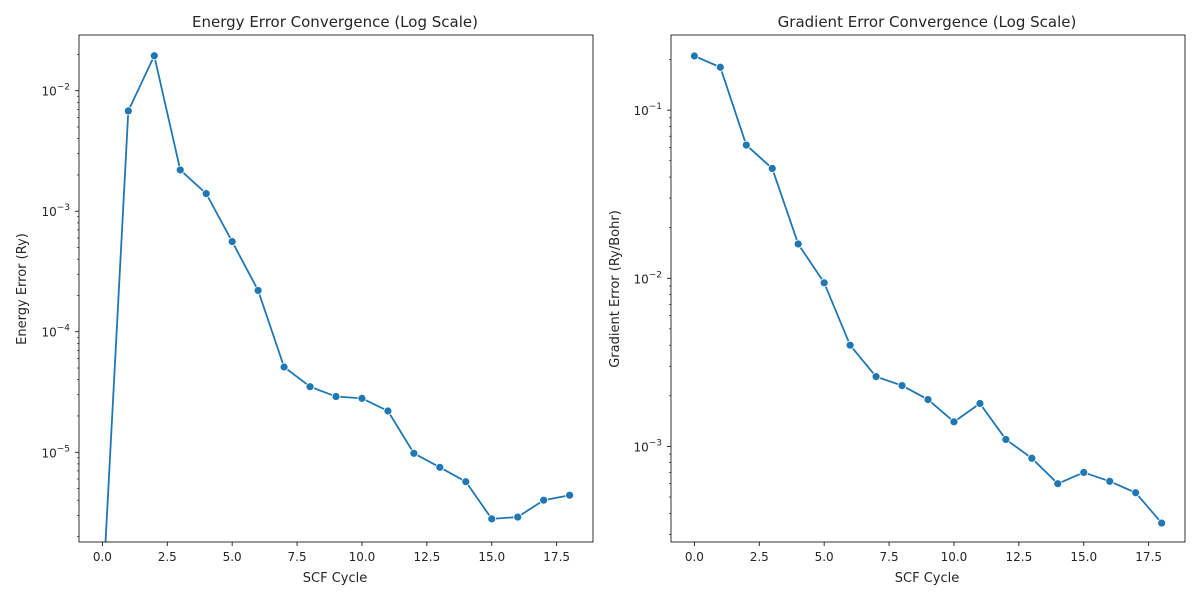  Describe the element at coordinates (335, 22) in the screenshot. I see `chart-title: Energy Error Convergence (Log Scale)` at that location.